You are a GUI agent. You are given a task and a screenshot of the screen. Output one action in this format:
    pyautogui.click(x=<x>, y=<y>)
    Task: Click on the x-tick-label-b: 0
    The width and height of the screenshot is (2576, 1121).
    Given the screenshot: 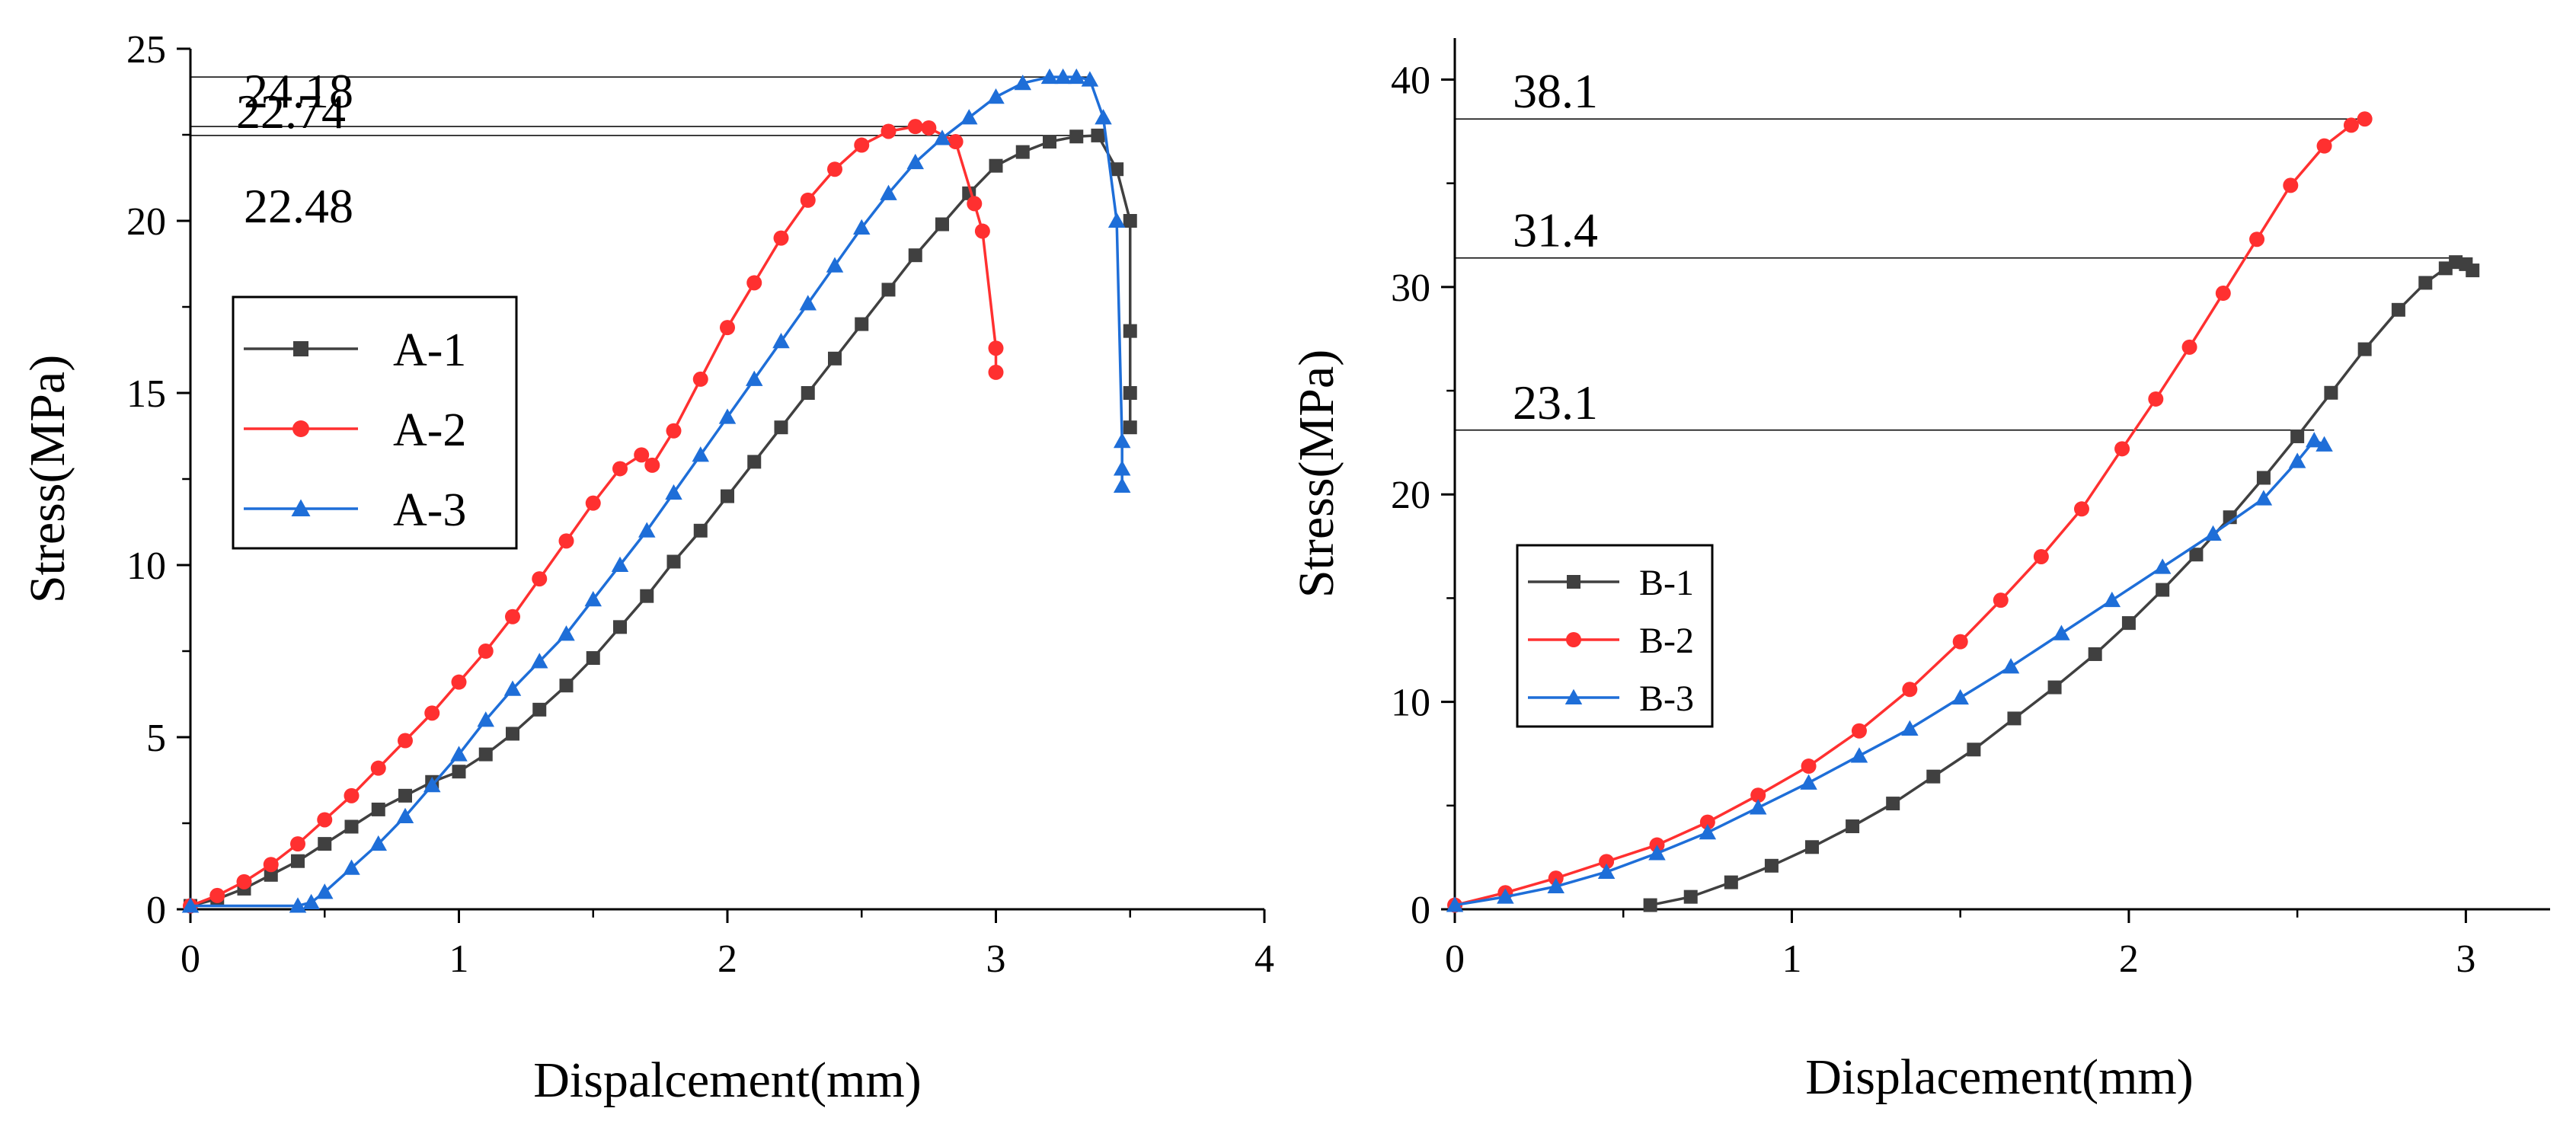 What is the action you would take?
    pyautogui.click(x=1455, y=959)
    